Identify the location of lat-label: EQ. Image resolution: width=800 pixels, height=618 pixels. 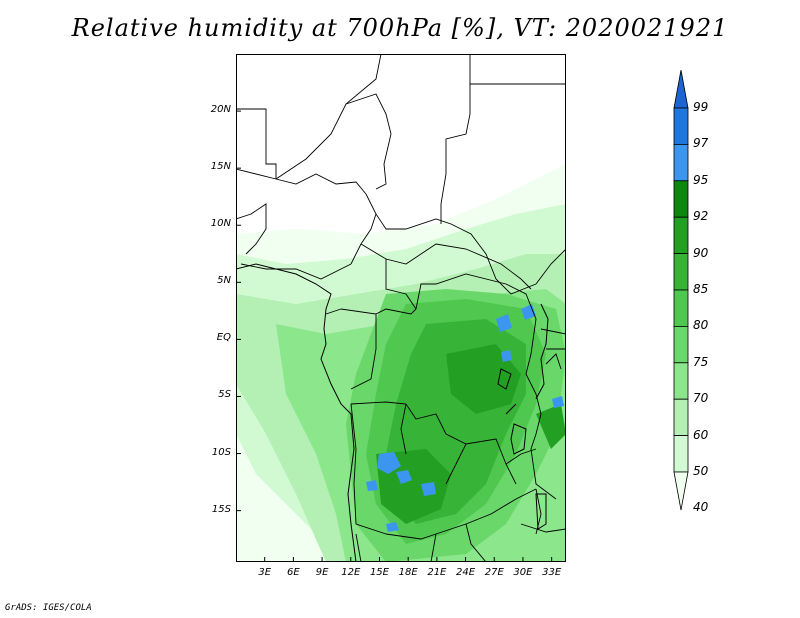
(223, 338).